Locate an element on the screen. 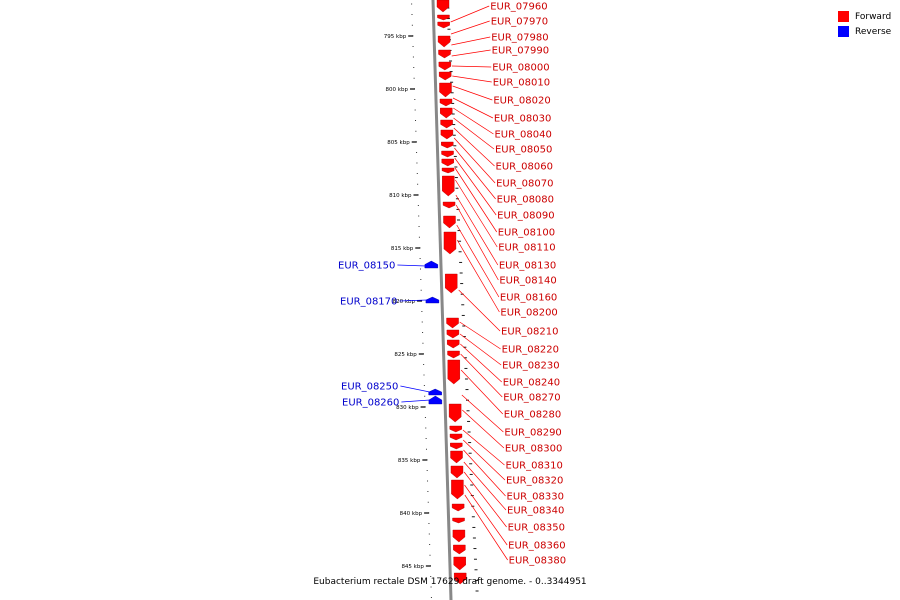 This screenshot has height=600, width=900. forward-gene-label: EUR_08230 is located at coordinates (530, 366).